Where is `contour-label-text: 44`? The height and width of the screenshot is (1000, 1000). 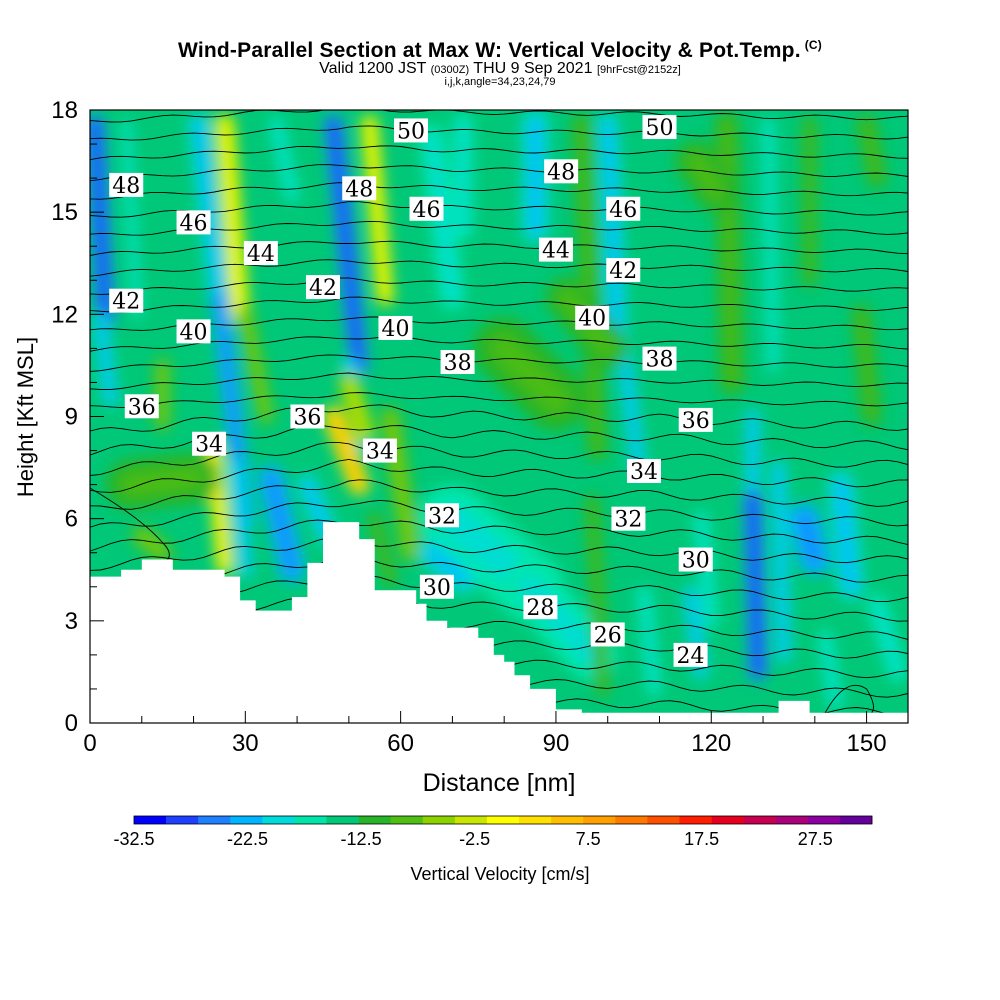 contour-label-text: 44 is located at coordinates (556, 251).